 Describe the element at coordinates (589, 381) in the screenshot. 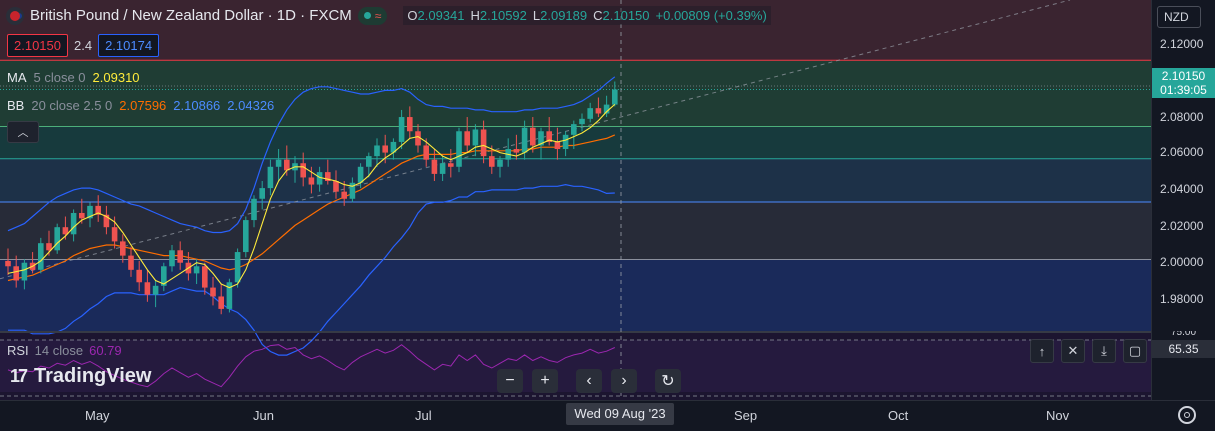

I see `scroll-left-button: ‹` at that location.